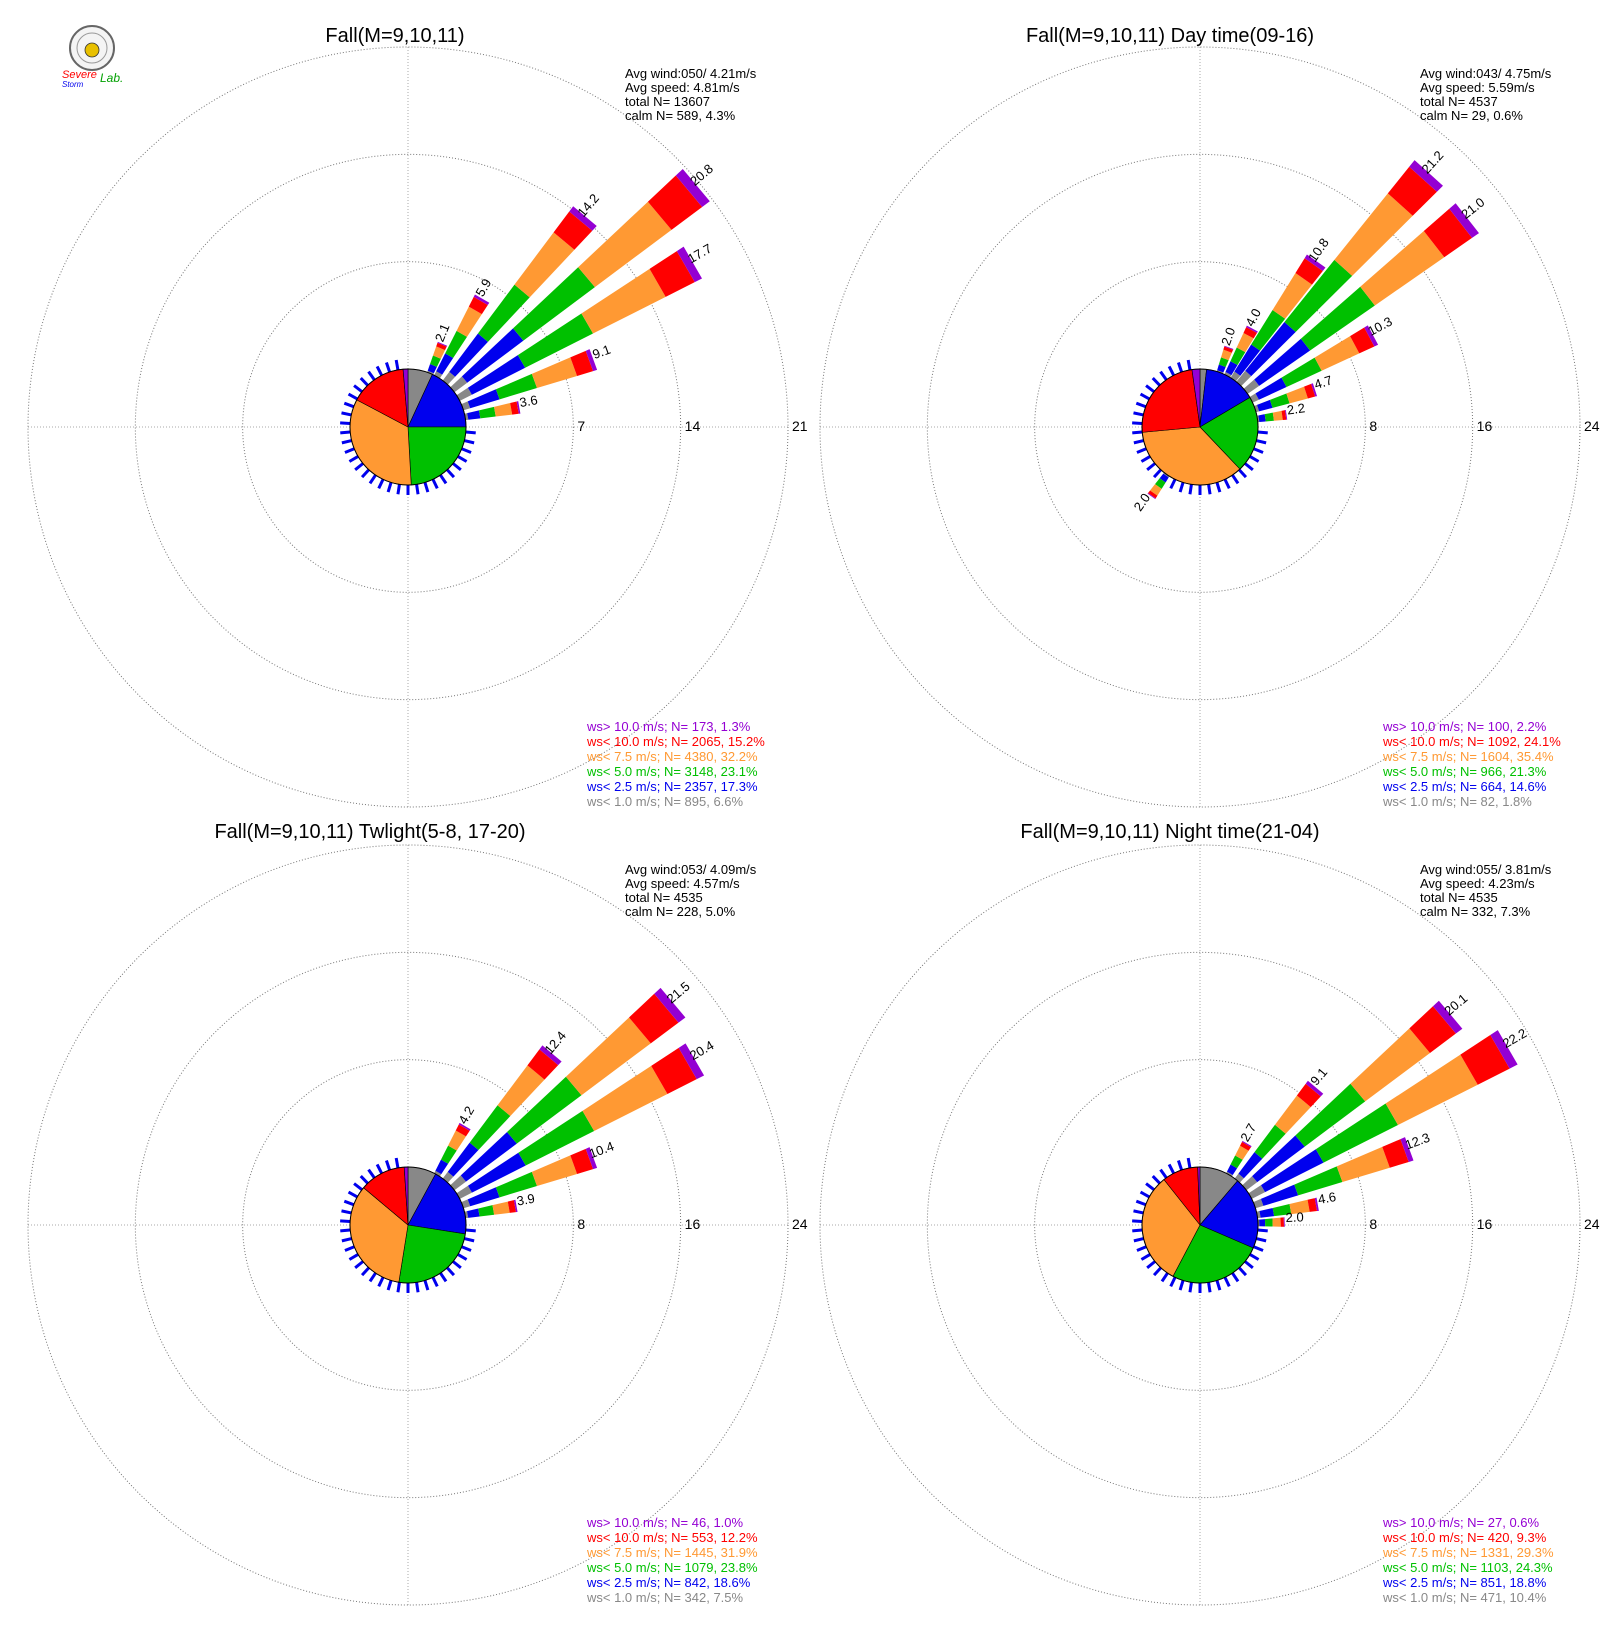 This screenshot has width=1620, height=1645. Describe the element at coordinates (665, 801) in the screenshot. I see `legend-entry-lt1: ws< 1.0 m/s; N= 895, 6.6%` at that location.